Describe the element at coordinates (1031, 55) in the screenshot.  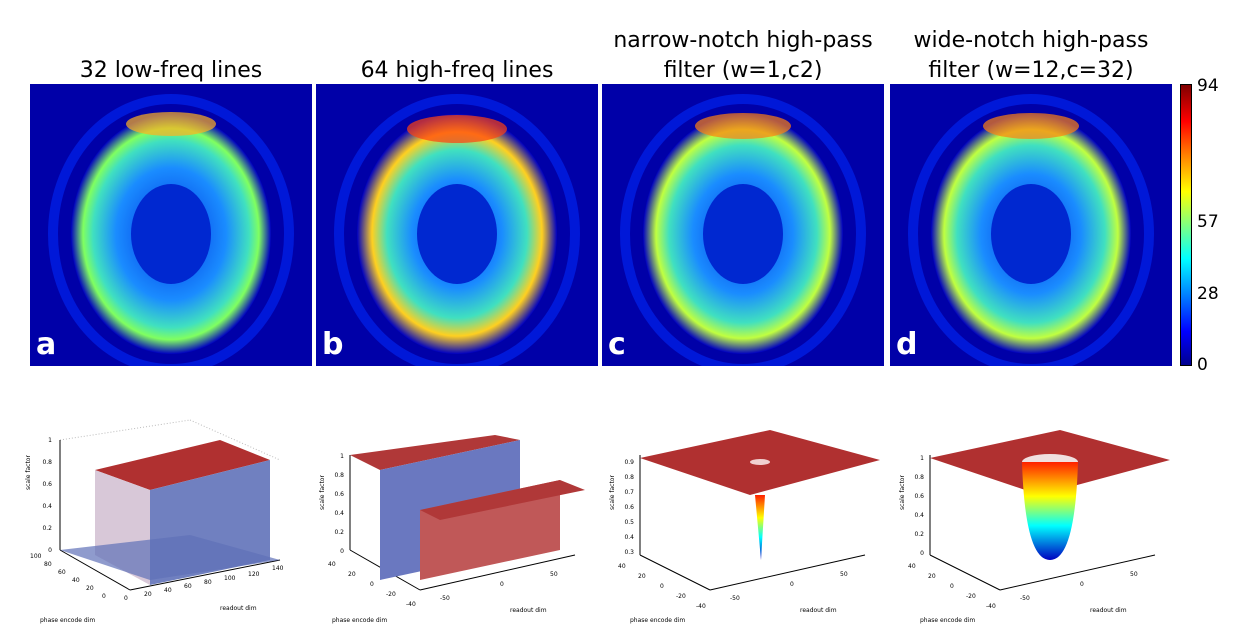
I see `panel-d-title: wide-notch high-pass filter (w=12,c=32)` at that location.